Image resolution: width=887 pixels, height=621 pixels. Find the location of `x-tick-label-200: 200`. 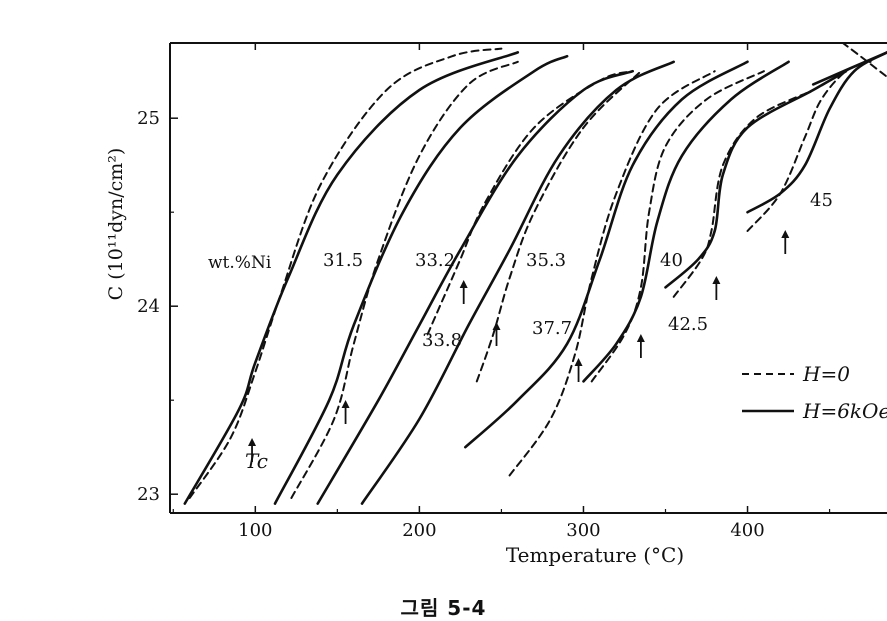

x-tick-label-200: 200 is located at coordinates (419, 530).